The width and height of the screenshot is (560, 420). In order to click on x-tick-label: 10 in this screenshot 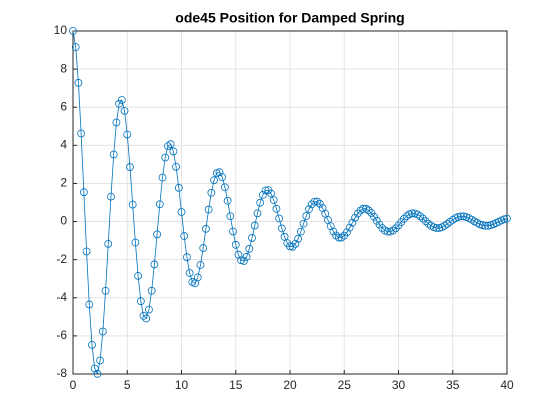, I will do `click(182, 385)`.